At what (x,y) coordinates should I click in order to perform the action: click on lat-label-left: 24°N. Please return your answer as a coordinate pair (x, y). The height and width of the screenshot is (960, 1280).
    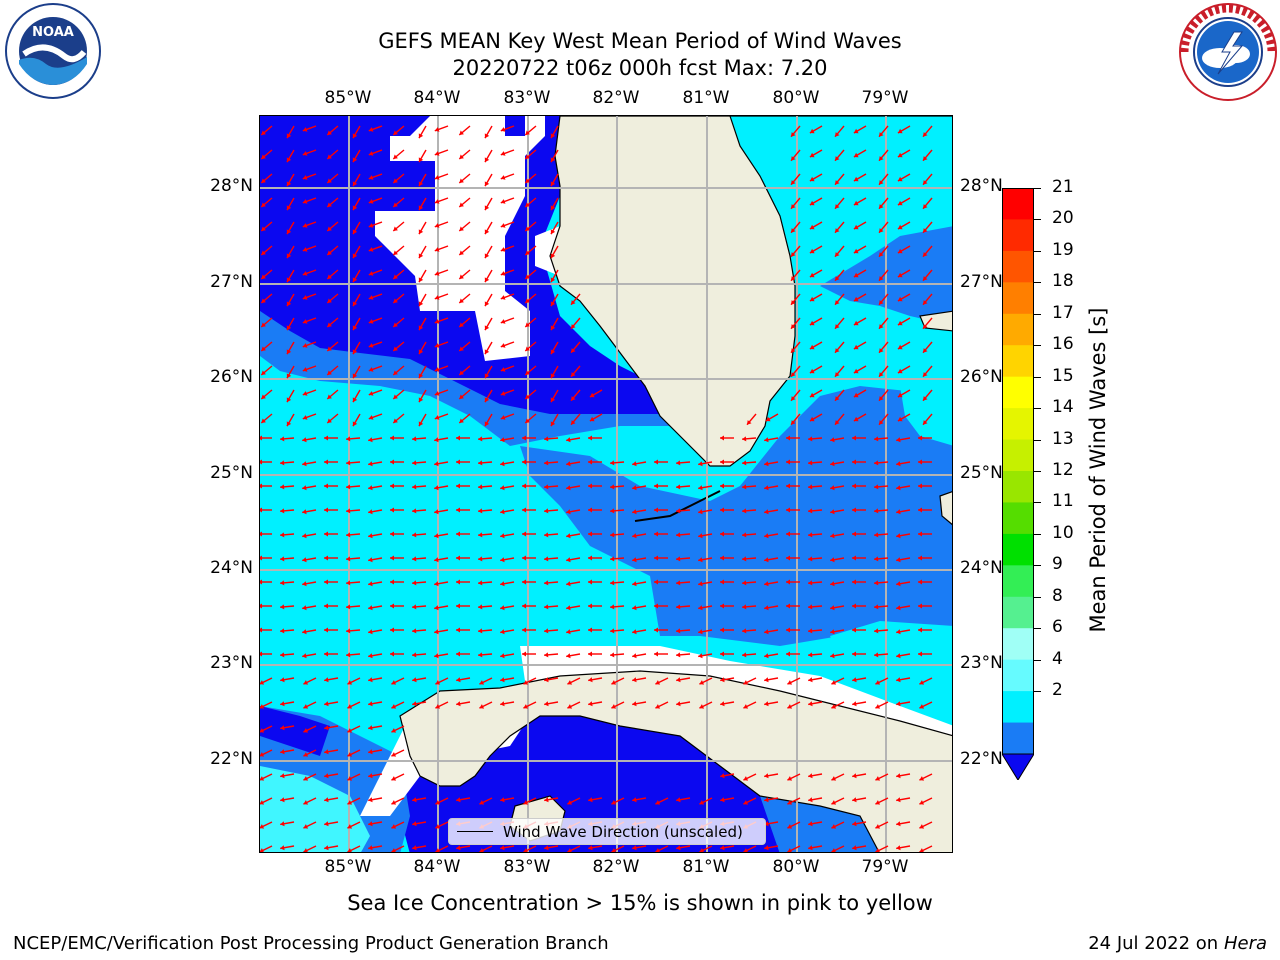
    Looking at the image, I should click on (231, 568).